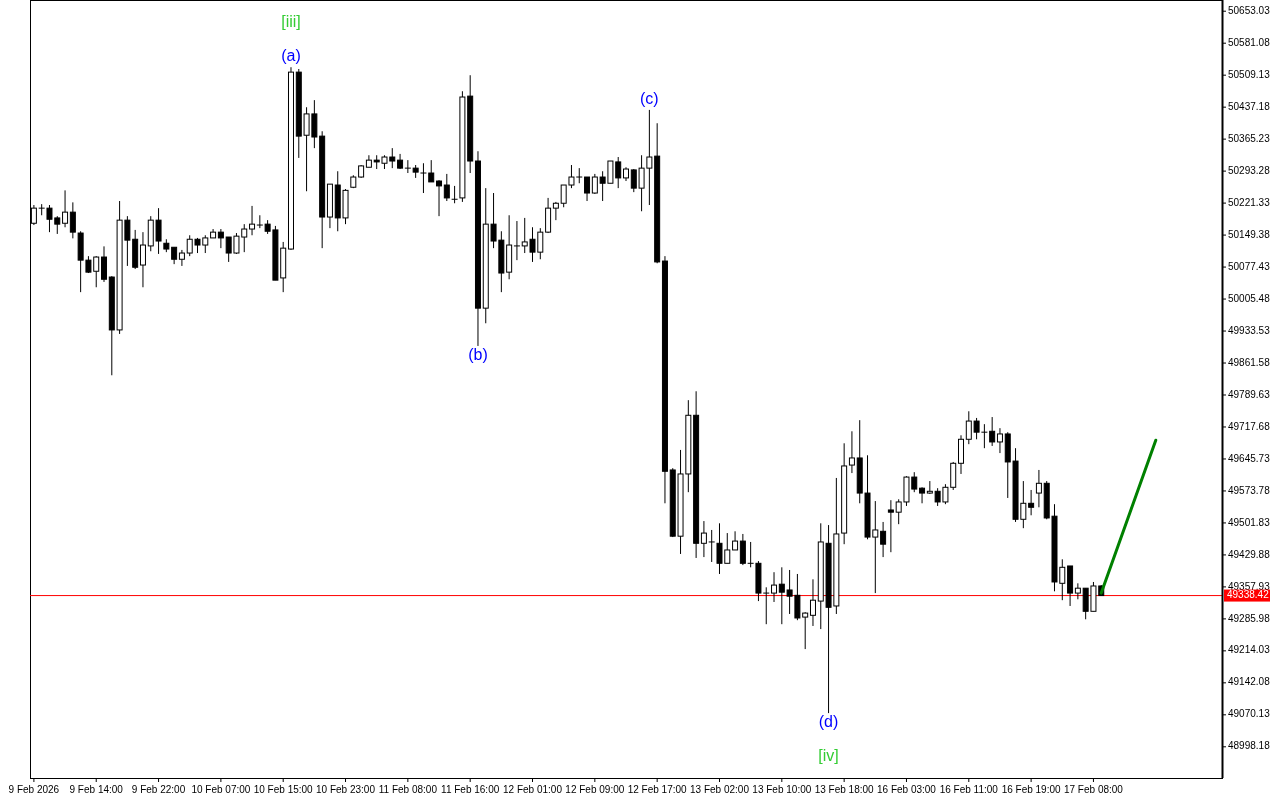 The image size is (1280, 800). I want to click on y-tick-label: 50149.38, so click(1249, 234).